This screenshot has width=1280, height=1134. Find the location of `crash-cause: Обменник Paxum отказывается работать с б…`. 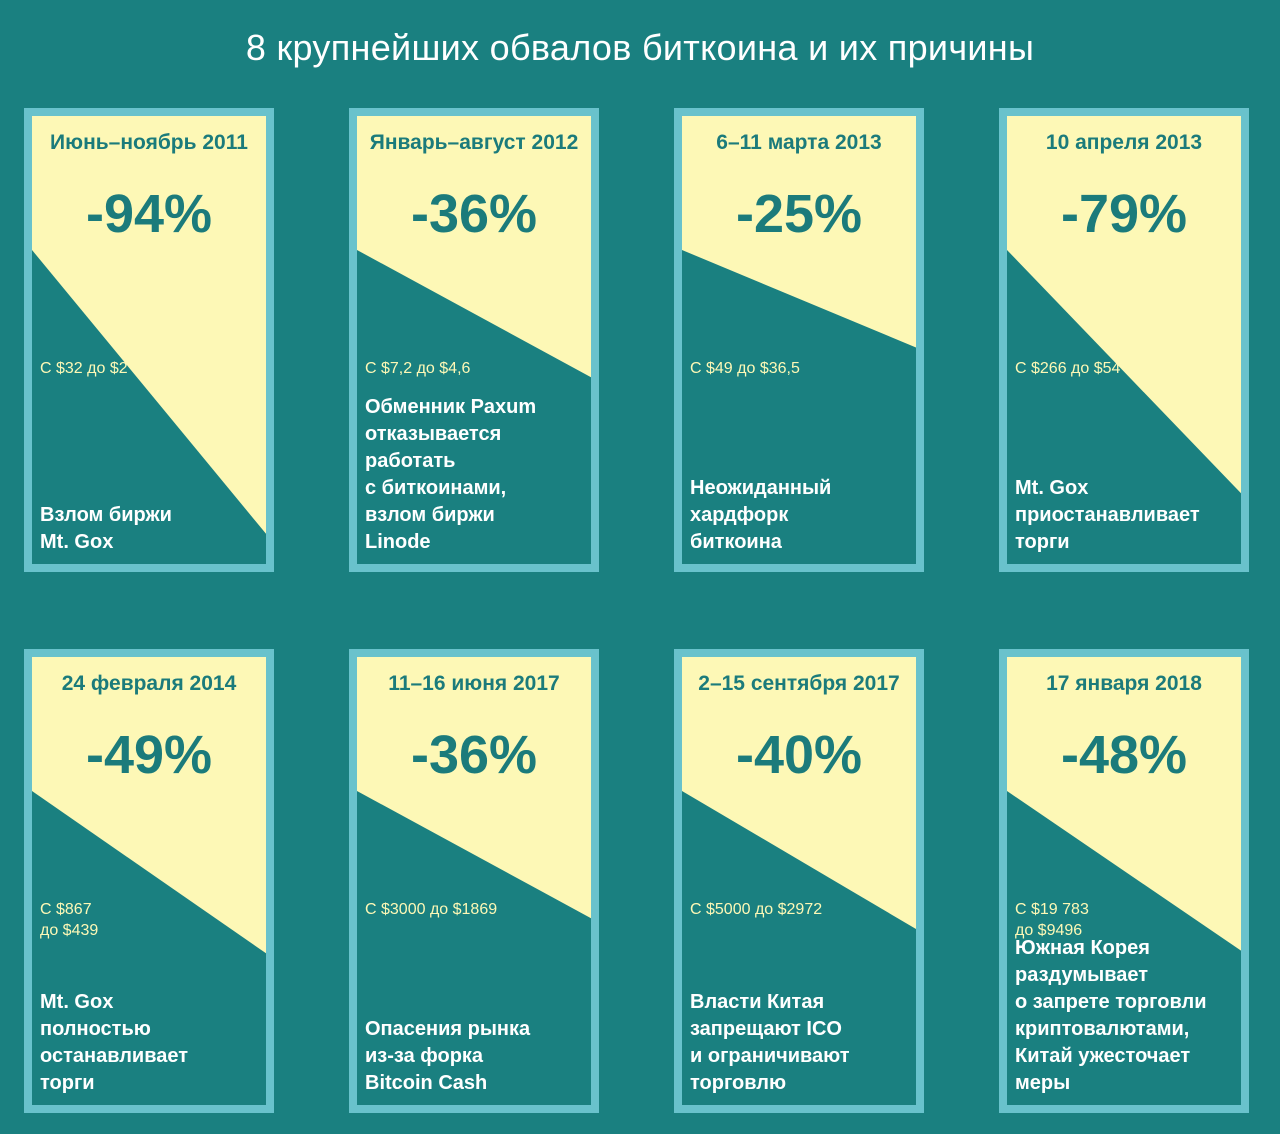

crash-cause: Обменник Paxum отказывается работать с б… is located at coordinates (451, 474).